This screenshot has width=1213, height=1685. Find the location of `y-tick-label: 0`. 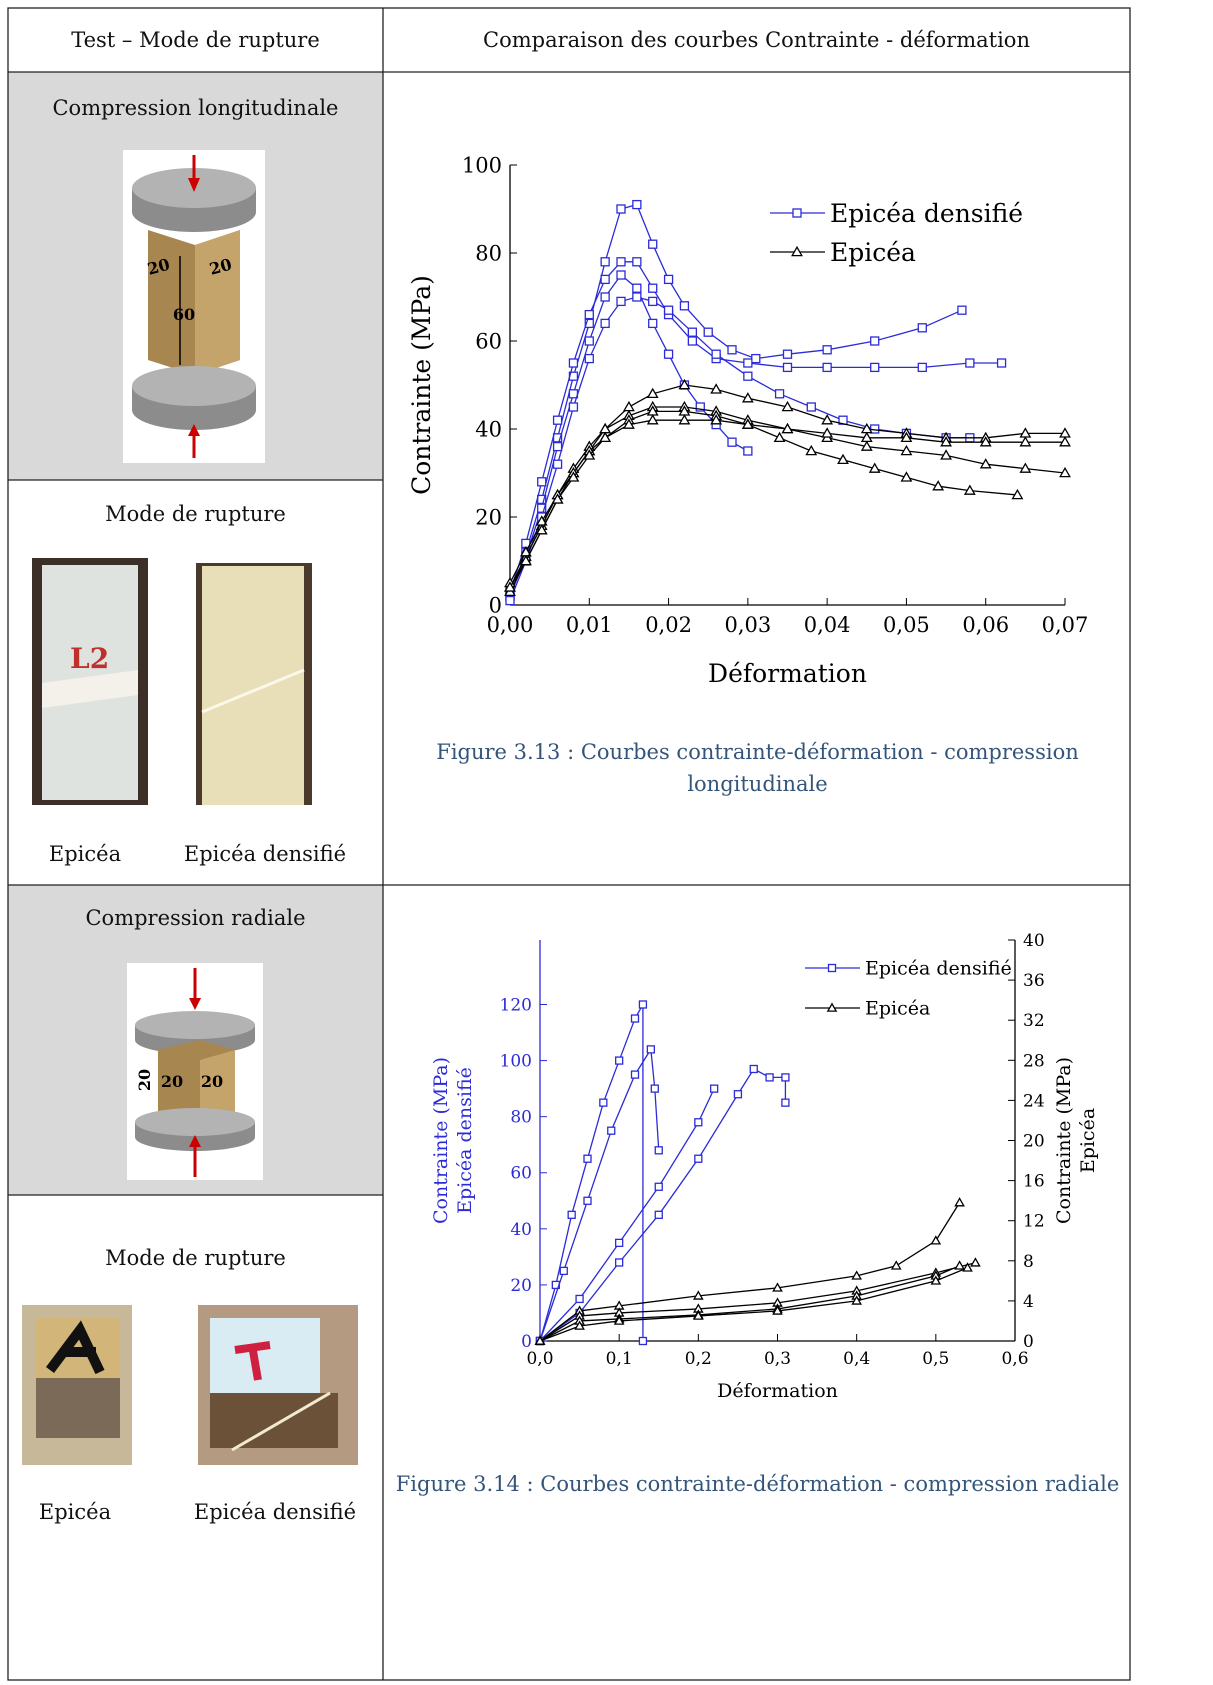

y-tick-label: 0 is located at coordinates (495, 605).